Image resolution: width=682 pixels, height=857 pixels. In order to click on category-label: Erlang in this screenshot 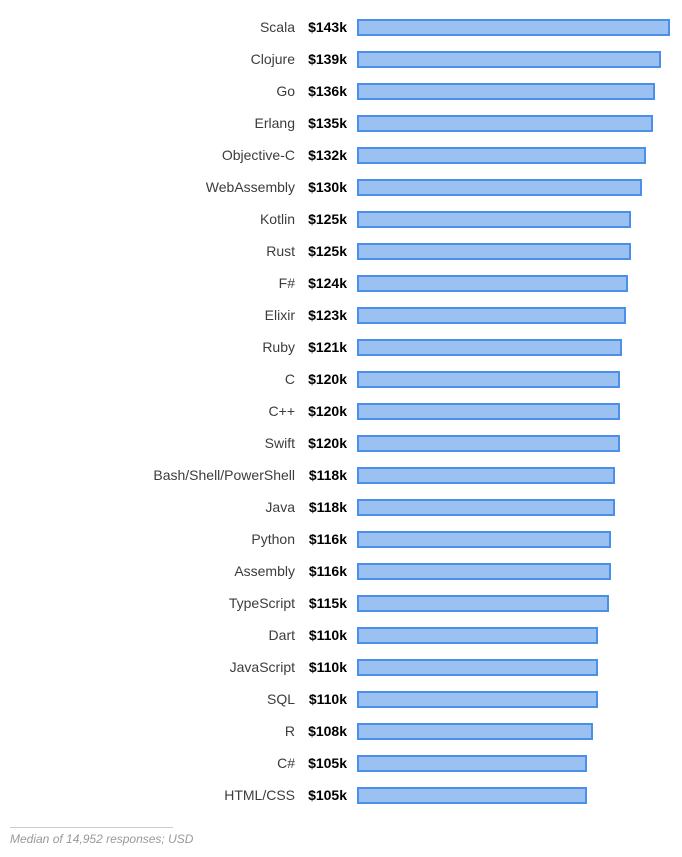, I will do `click(274, 123)`.